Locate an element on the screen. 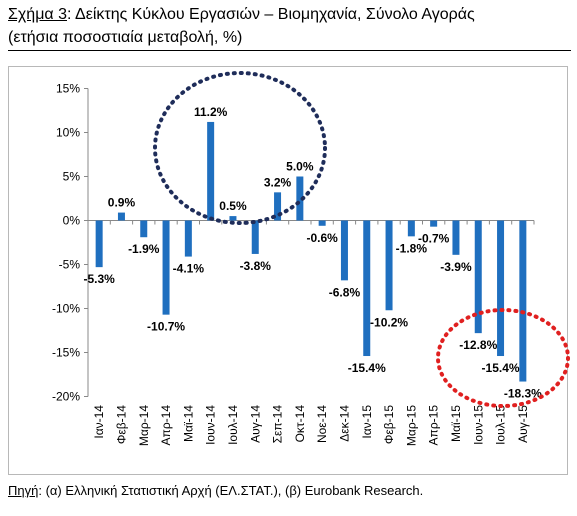  x-tick-label: Ιουν-14 is located at coordinates (211, 425).